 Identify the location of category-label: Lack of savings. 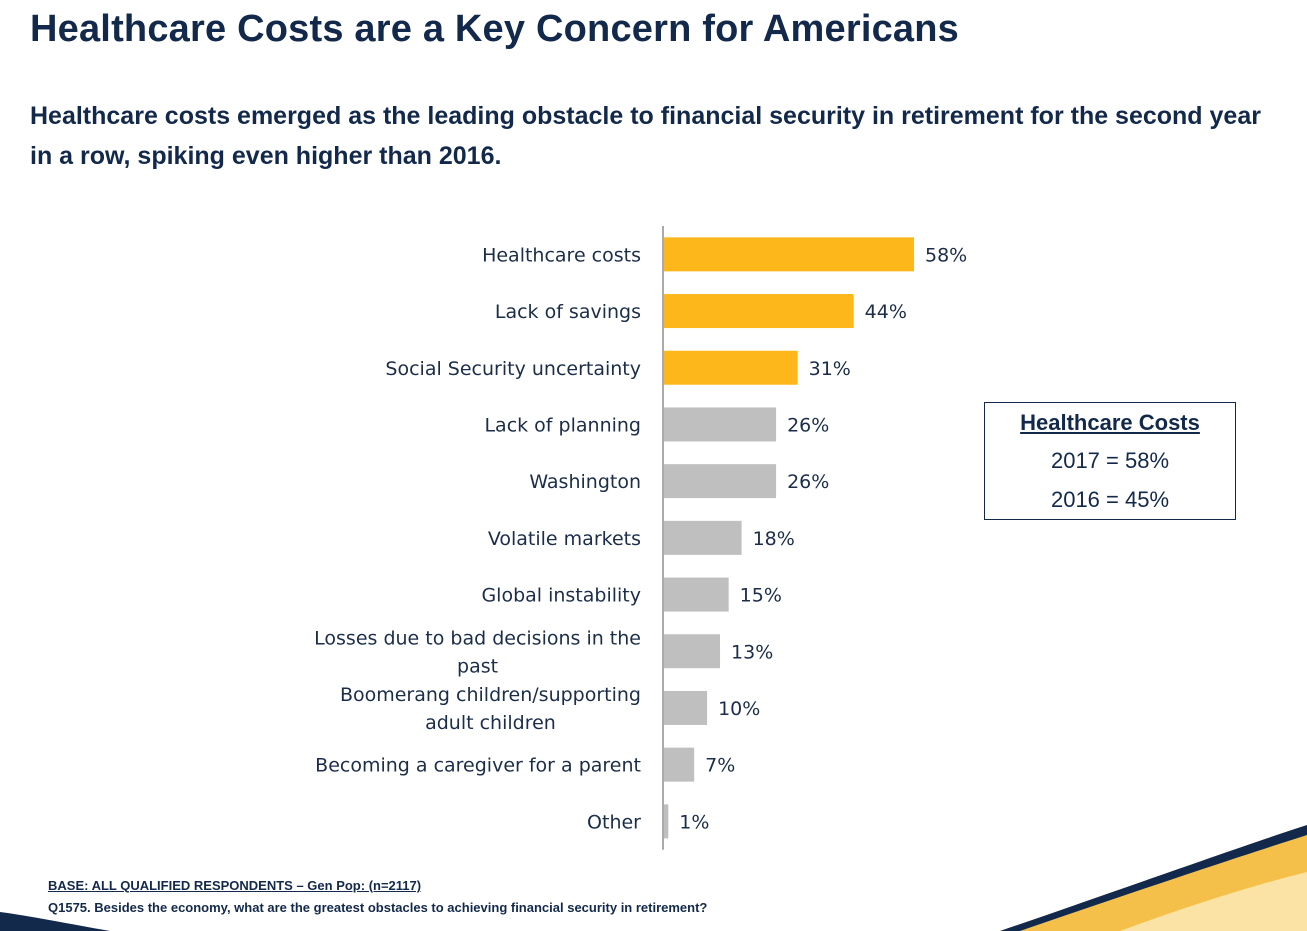
(568, 312).